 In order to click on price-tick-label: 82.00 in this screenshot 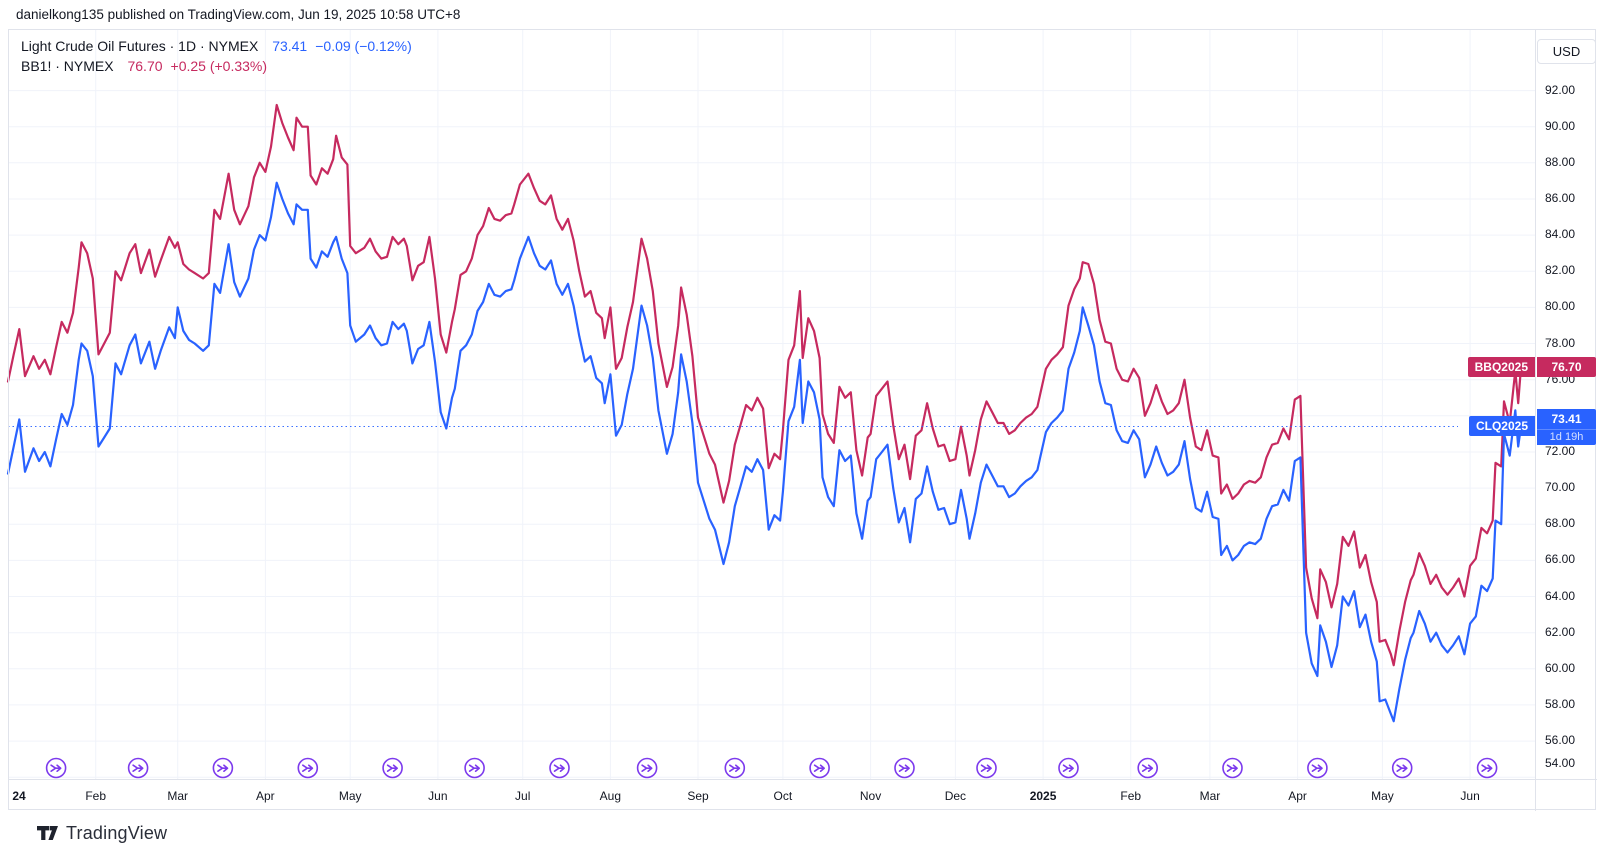, I will do `click(1560, 270)`.